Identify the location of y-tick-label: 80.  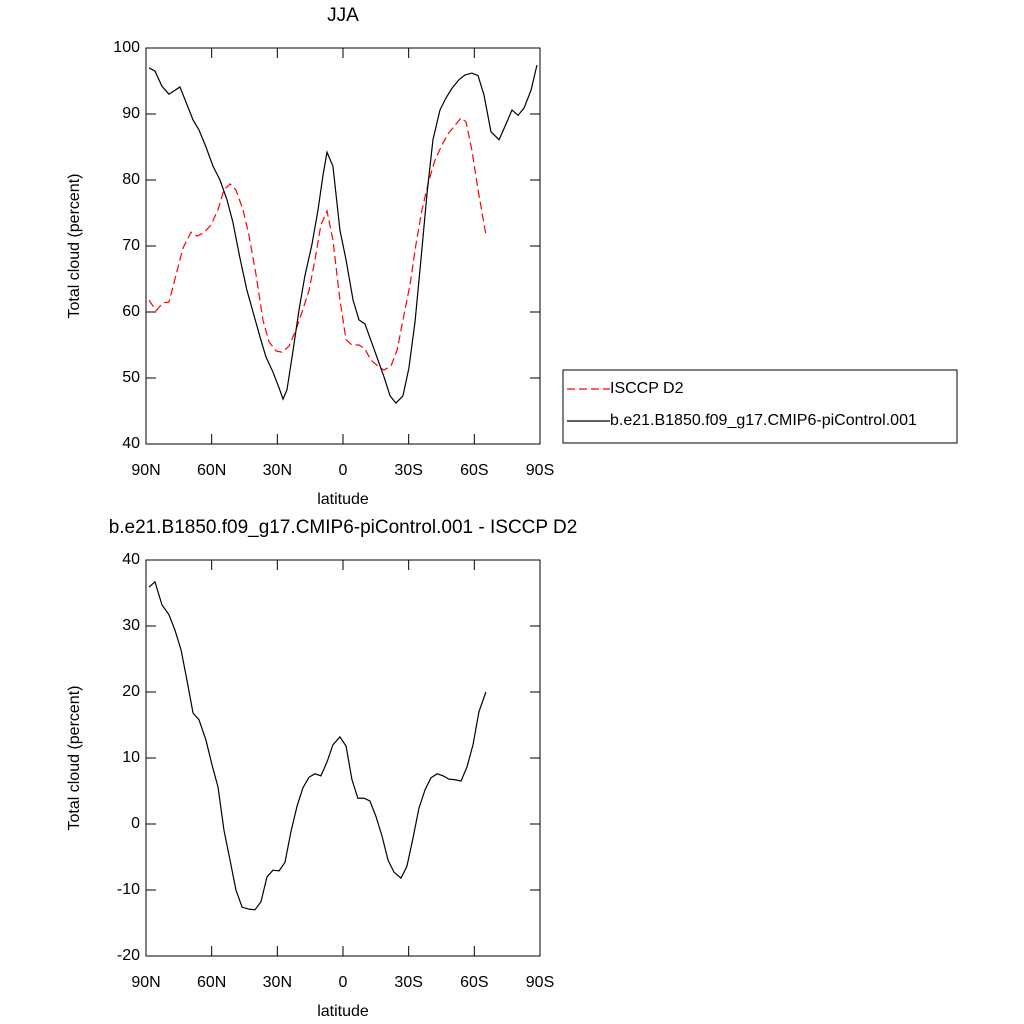
(131, 179).